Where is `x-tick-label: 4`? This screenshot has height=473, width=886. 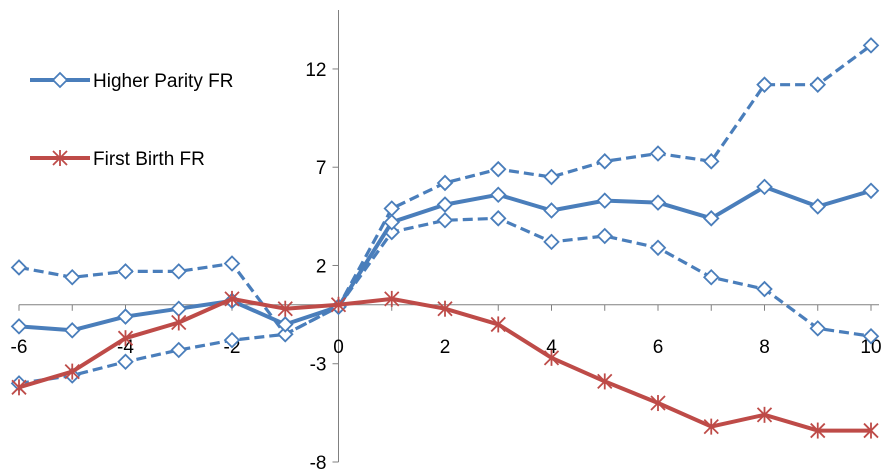
x-tick-label: 4 is located at coordinates (551, 347).